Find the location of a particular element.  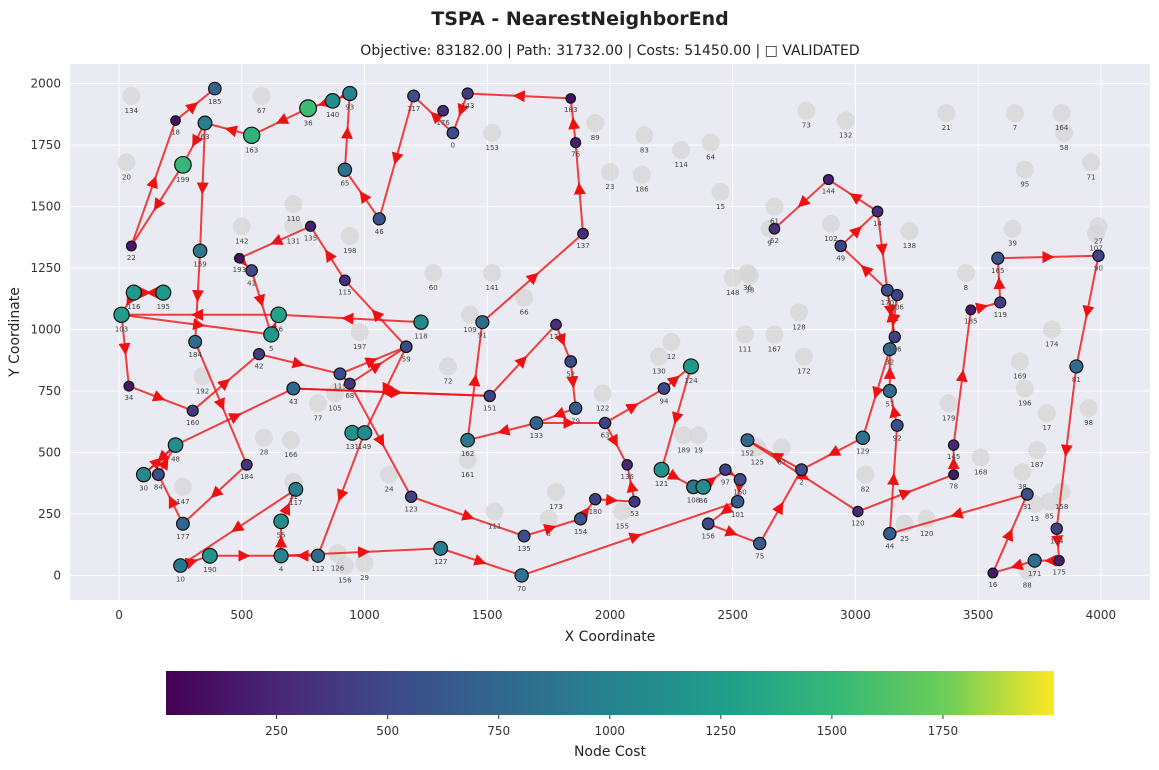

route-node-label: 152 is located at coordinates (747, 454).